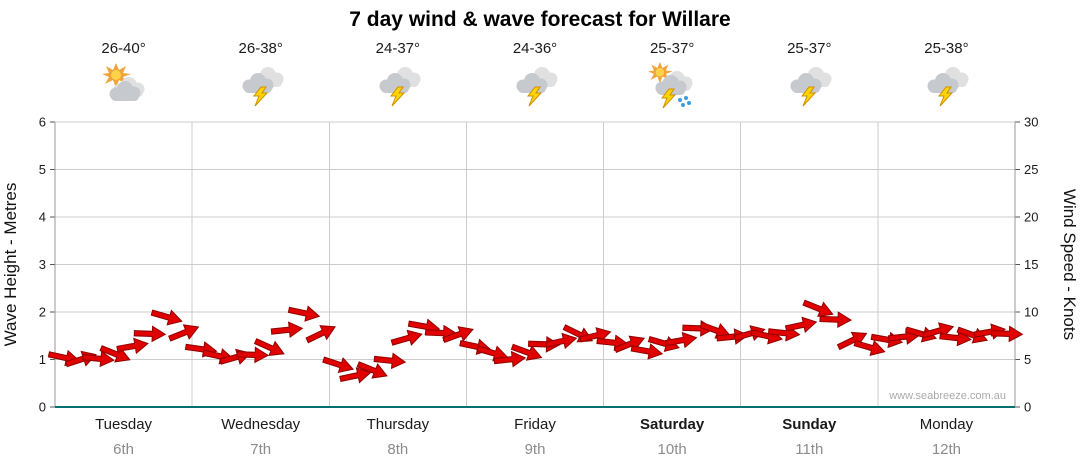  What do you see at coordinates (1031, 122) in the screenshot?
I see `right-tick-label: 30` at bounding box center [1031, 122].